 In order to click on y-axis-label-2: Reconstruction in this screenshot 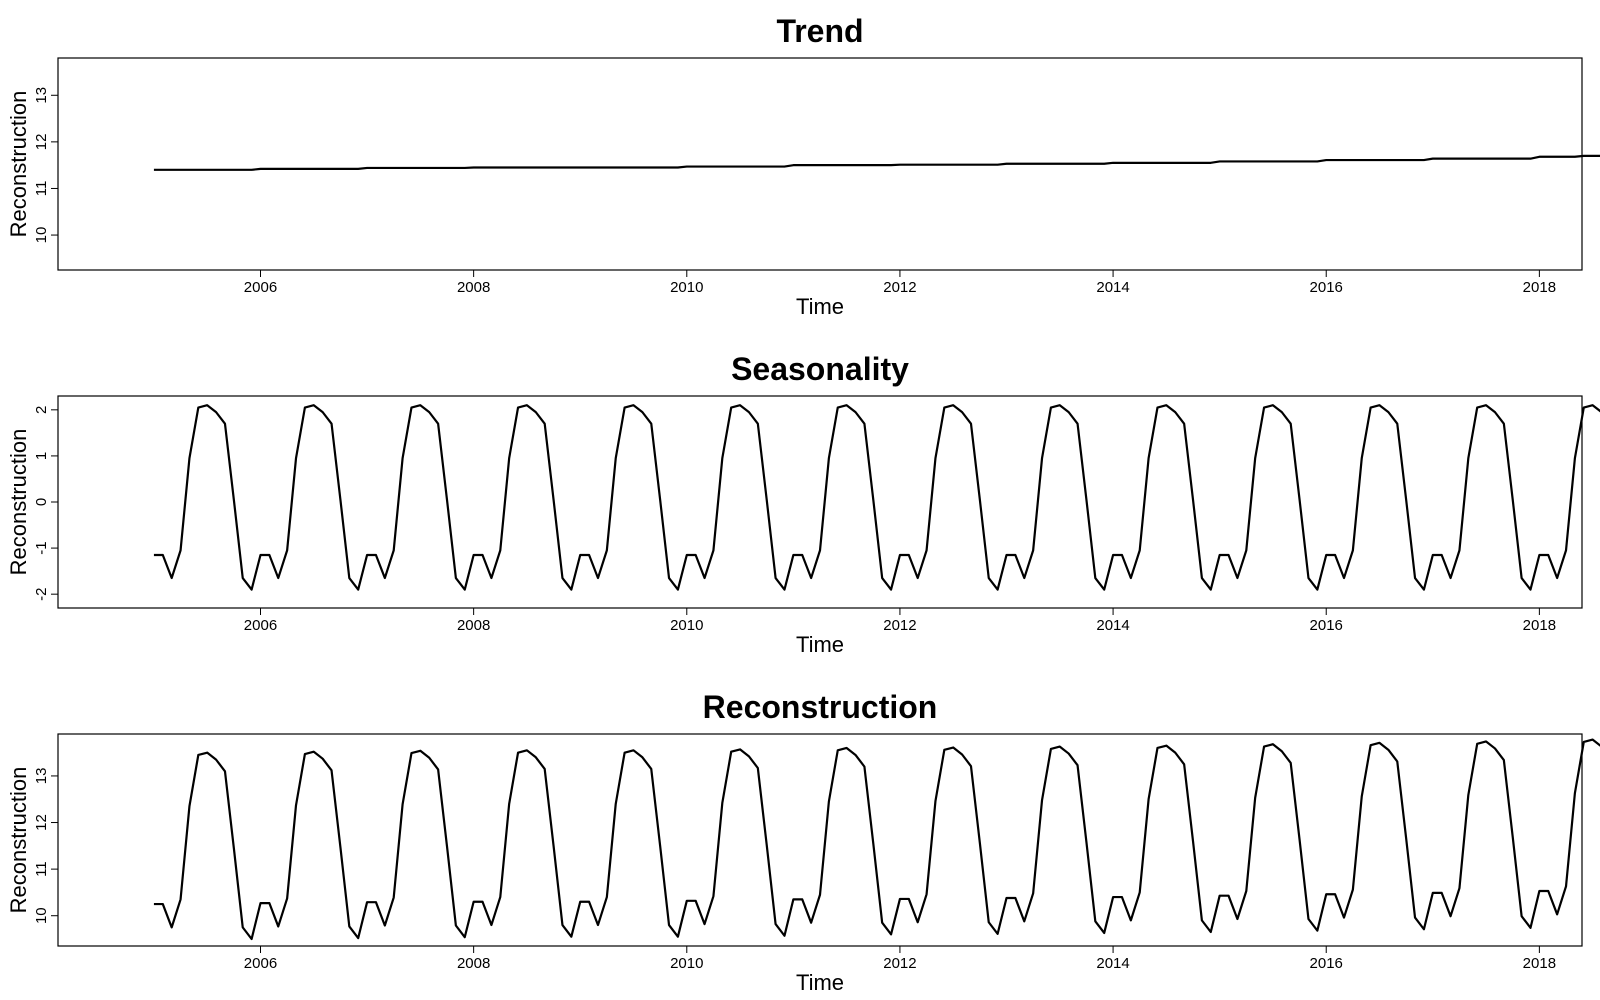, I will do `click(18, 502)`.